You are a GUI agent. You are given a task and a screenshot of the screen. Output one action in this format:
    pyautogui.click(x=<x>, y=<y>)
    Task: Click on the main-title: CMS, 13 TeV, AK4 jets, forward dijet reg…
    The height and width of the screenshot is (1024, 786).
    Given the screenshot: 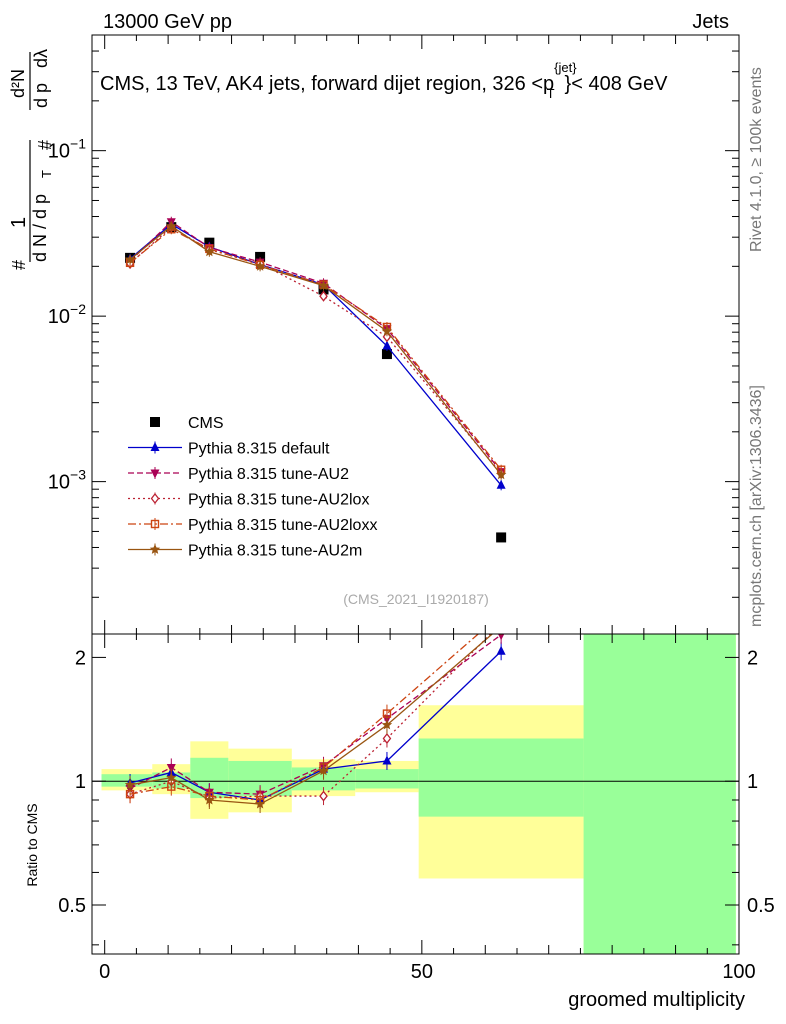 What is the action you would take?
    pyautogui.click(x=384, y=80)
    